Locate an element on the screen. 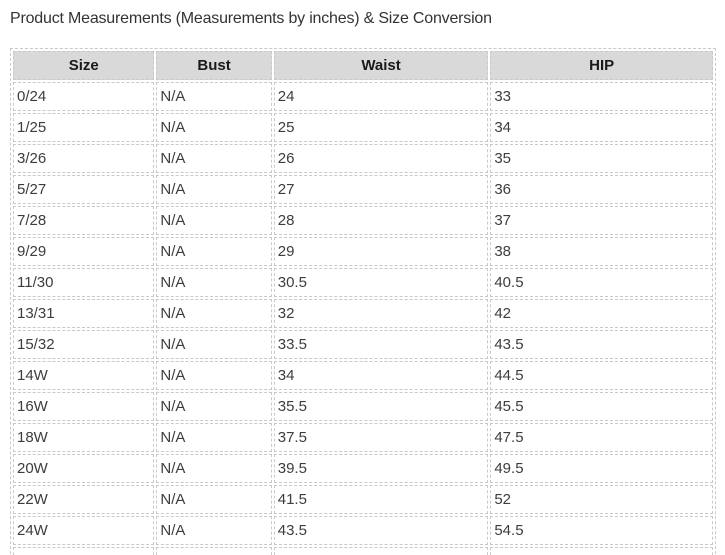 The height and width of the screenshot is (555, 725). cell-hip: 45.5 is located at coordinates (601, 406).